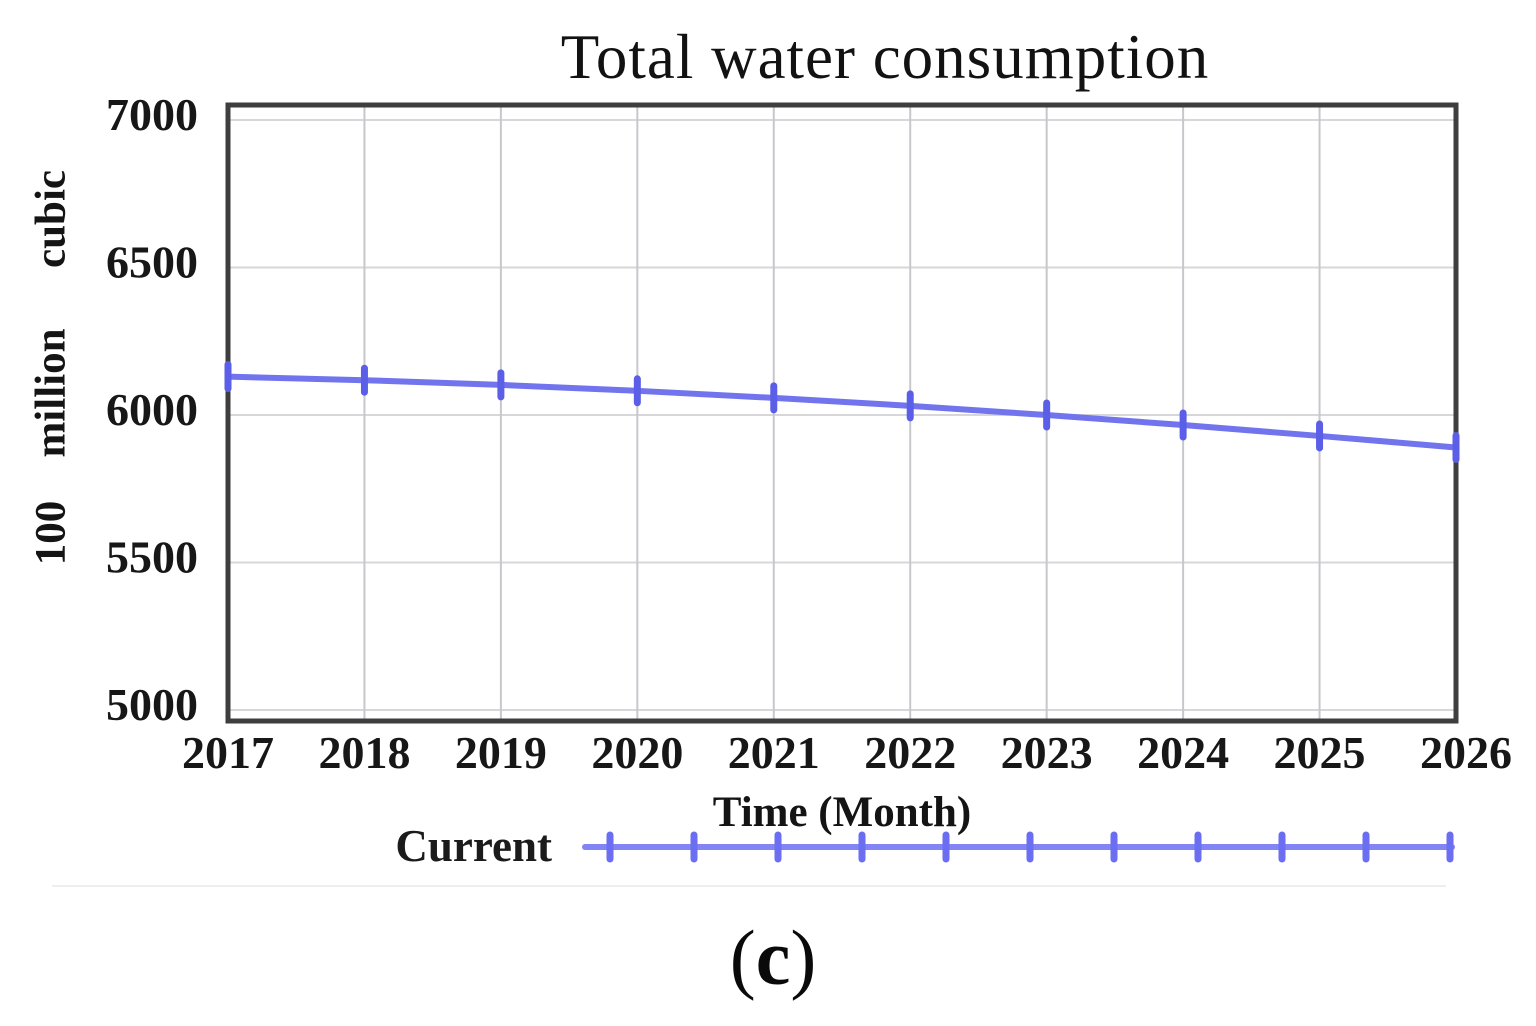  What do you see at coordinates (473, 846) in the screenshot?
I see `legend-label-current: Current` at bounding box center [473, 846].